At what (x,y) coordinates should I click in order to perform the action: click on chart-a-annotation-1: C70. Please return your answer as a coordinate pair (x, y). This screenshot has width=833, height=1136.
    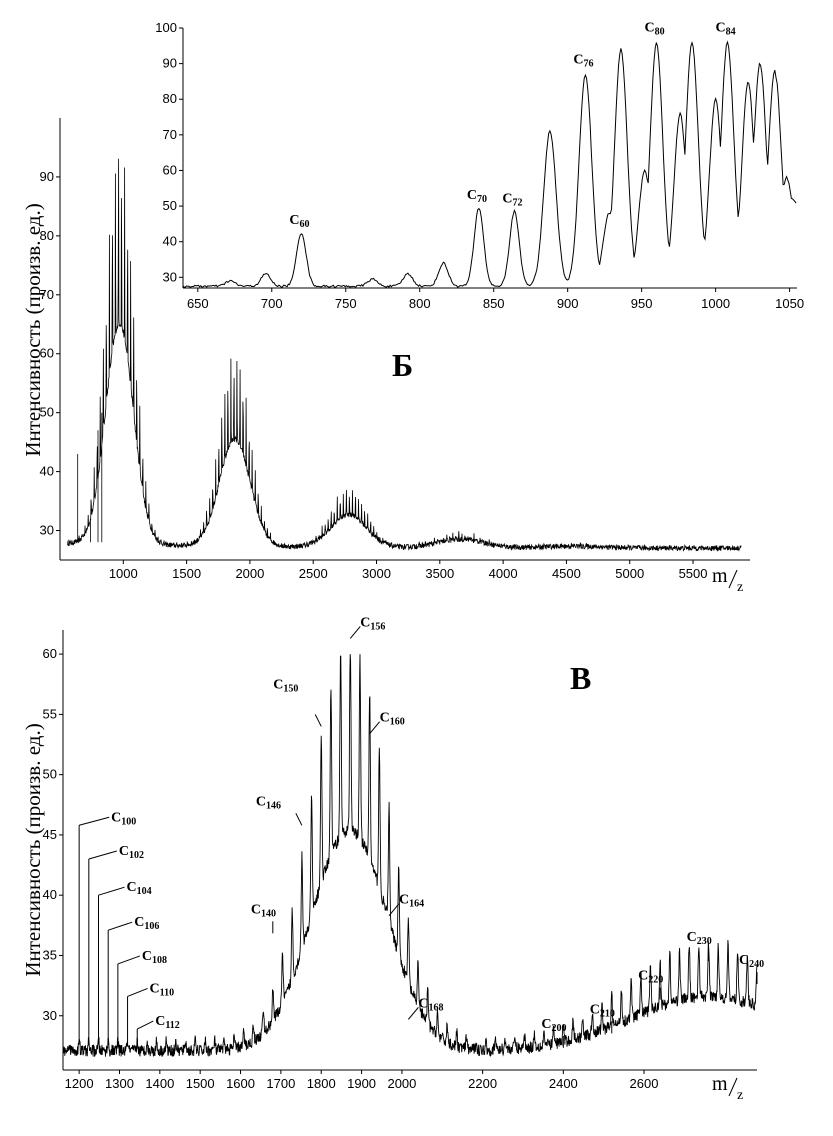
    Looking at the image, I should click on (477, 196).